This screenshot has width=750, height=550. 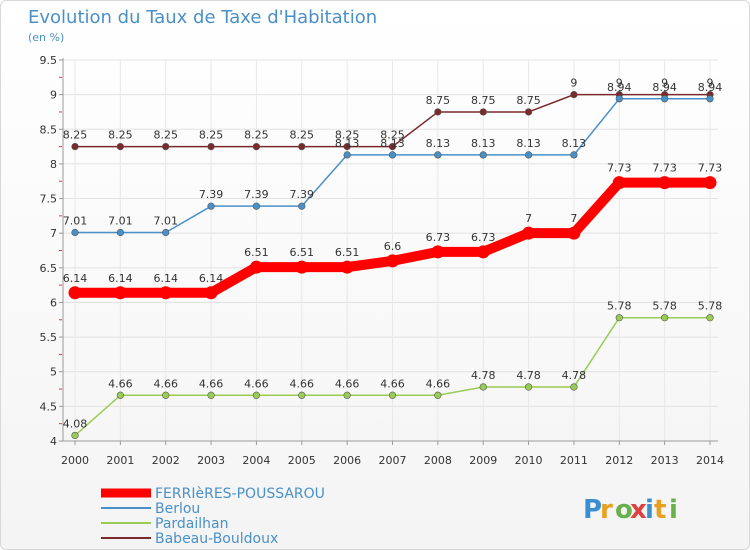 I want to click on x-tick-label: 2012, so click(x=619, y=460).